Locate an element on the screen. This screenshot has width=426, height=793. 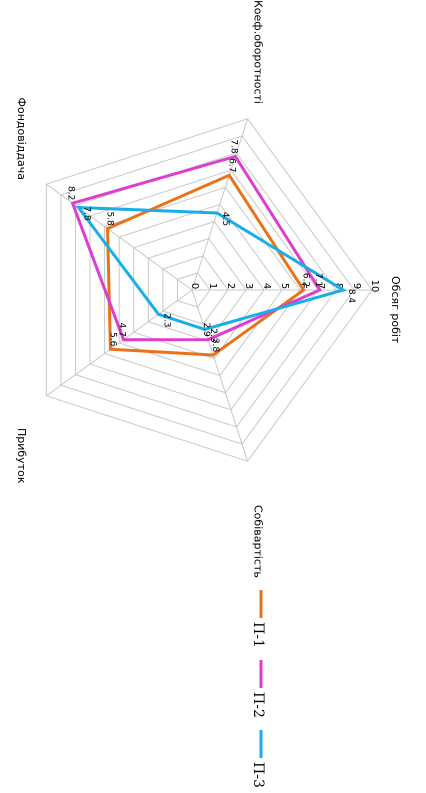
data-label-П-1-4: 6.7 is located at coordinates (231, 165).